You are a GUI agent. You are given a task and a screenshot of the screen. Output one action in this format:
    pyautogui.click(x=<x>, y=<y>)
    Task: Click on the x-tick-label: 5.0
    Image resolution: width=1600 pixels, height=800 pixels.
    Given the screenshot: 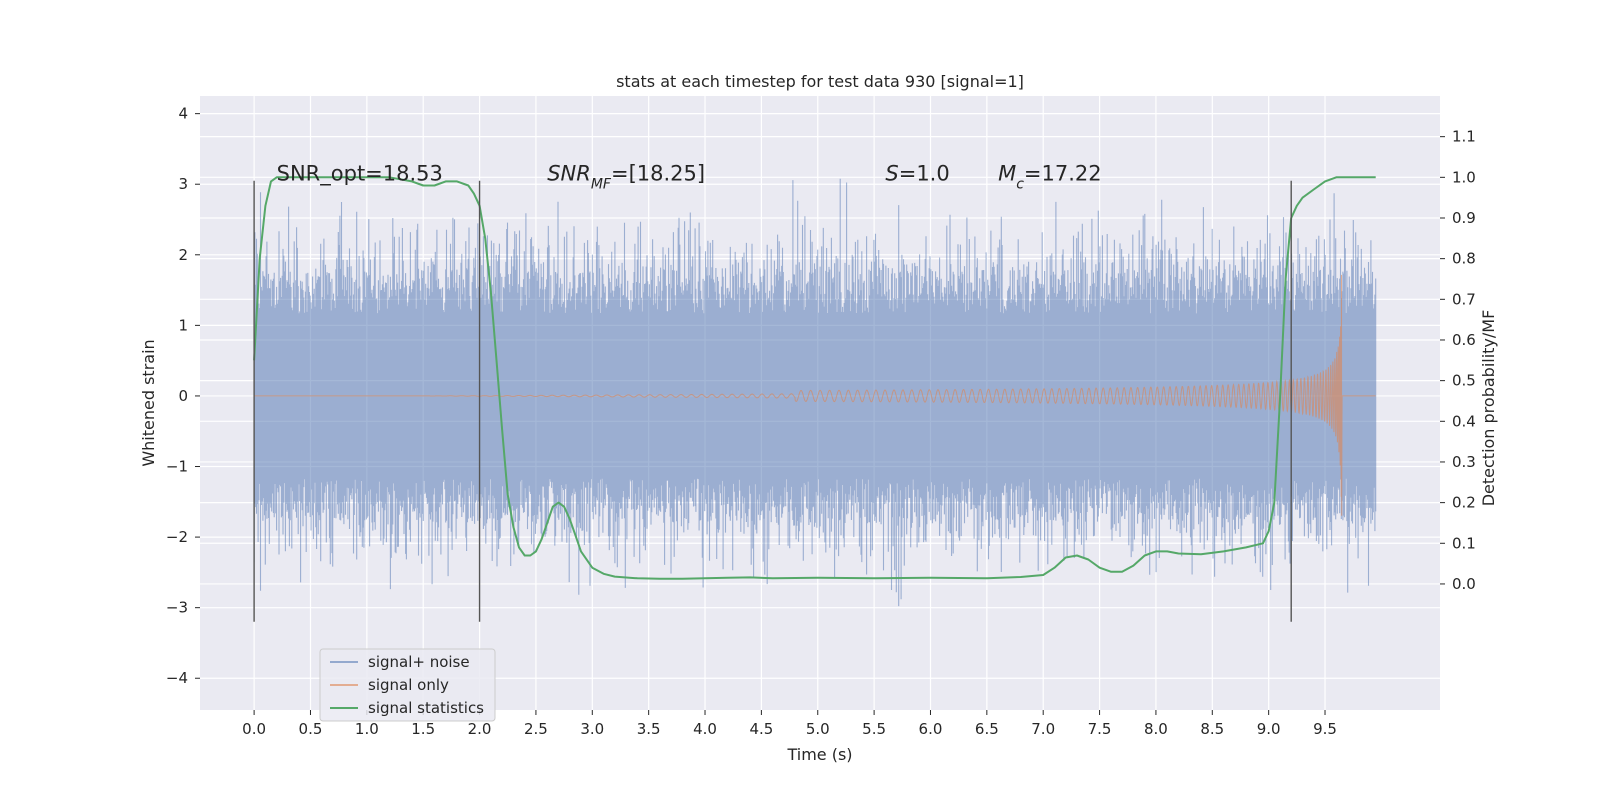 What is the action you would take?
    pyautogui.click(x=818, y=729)
    